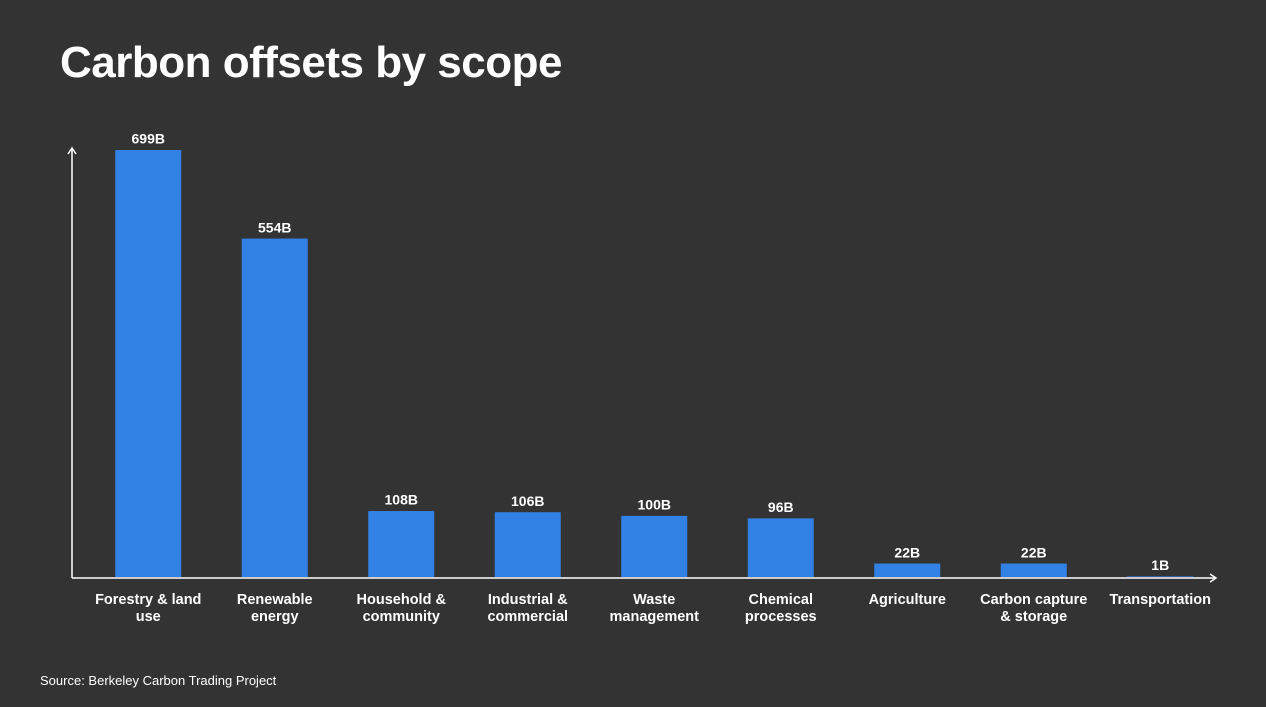 The image size is (1266, 707). What do you see at coordinates (72, 150) in the screenshot?
I see `y-axis-arrow` at bounding box center [72, 150].